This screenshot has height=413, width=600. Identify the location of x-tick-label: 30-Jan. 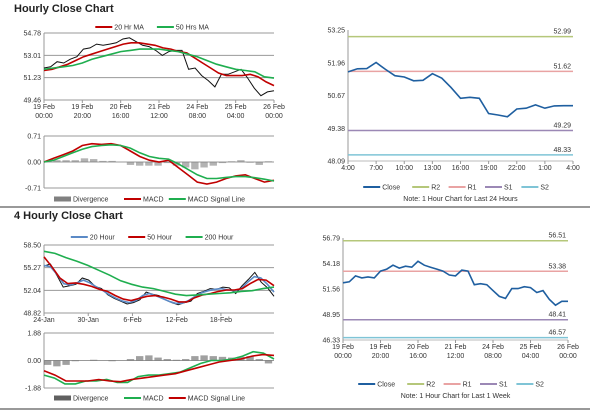
(89, 320).